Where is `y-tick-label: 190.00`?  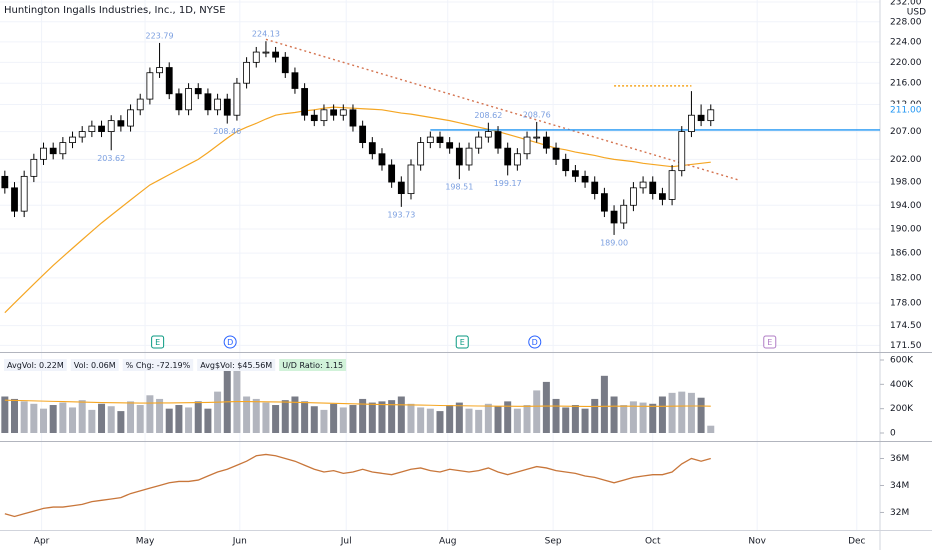
y-tick-label: 190.00 is located at coordinates (906, 229).